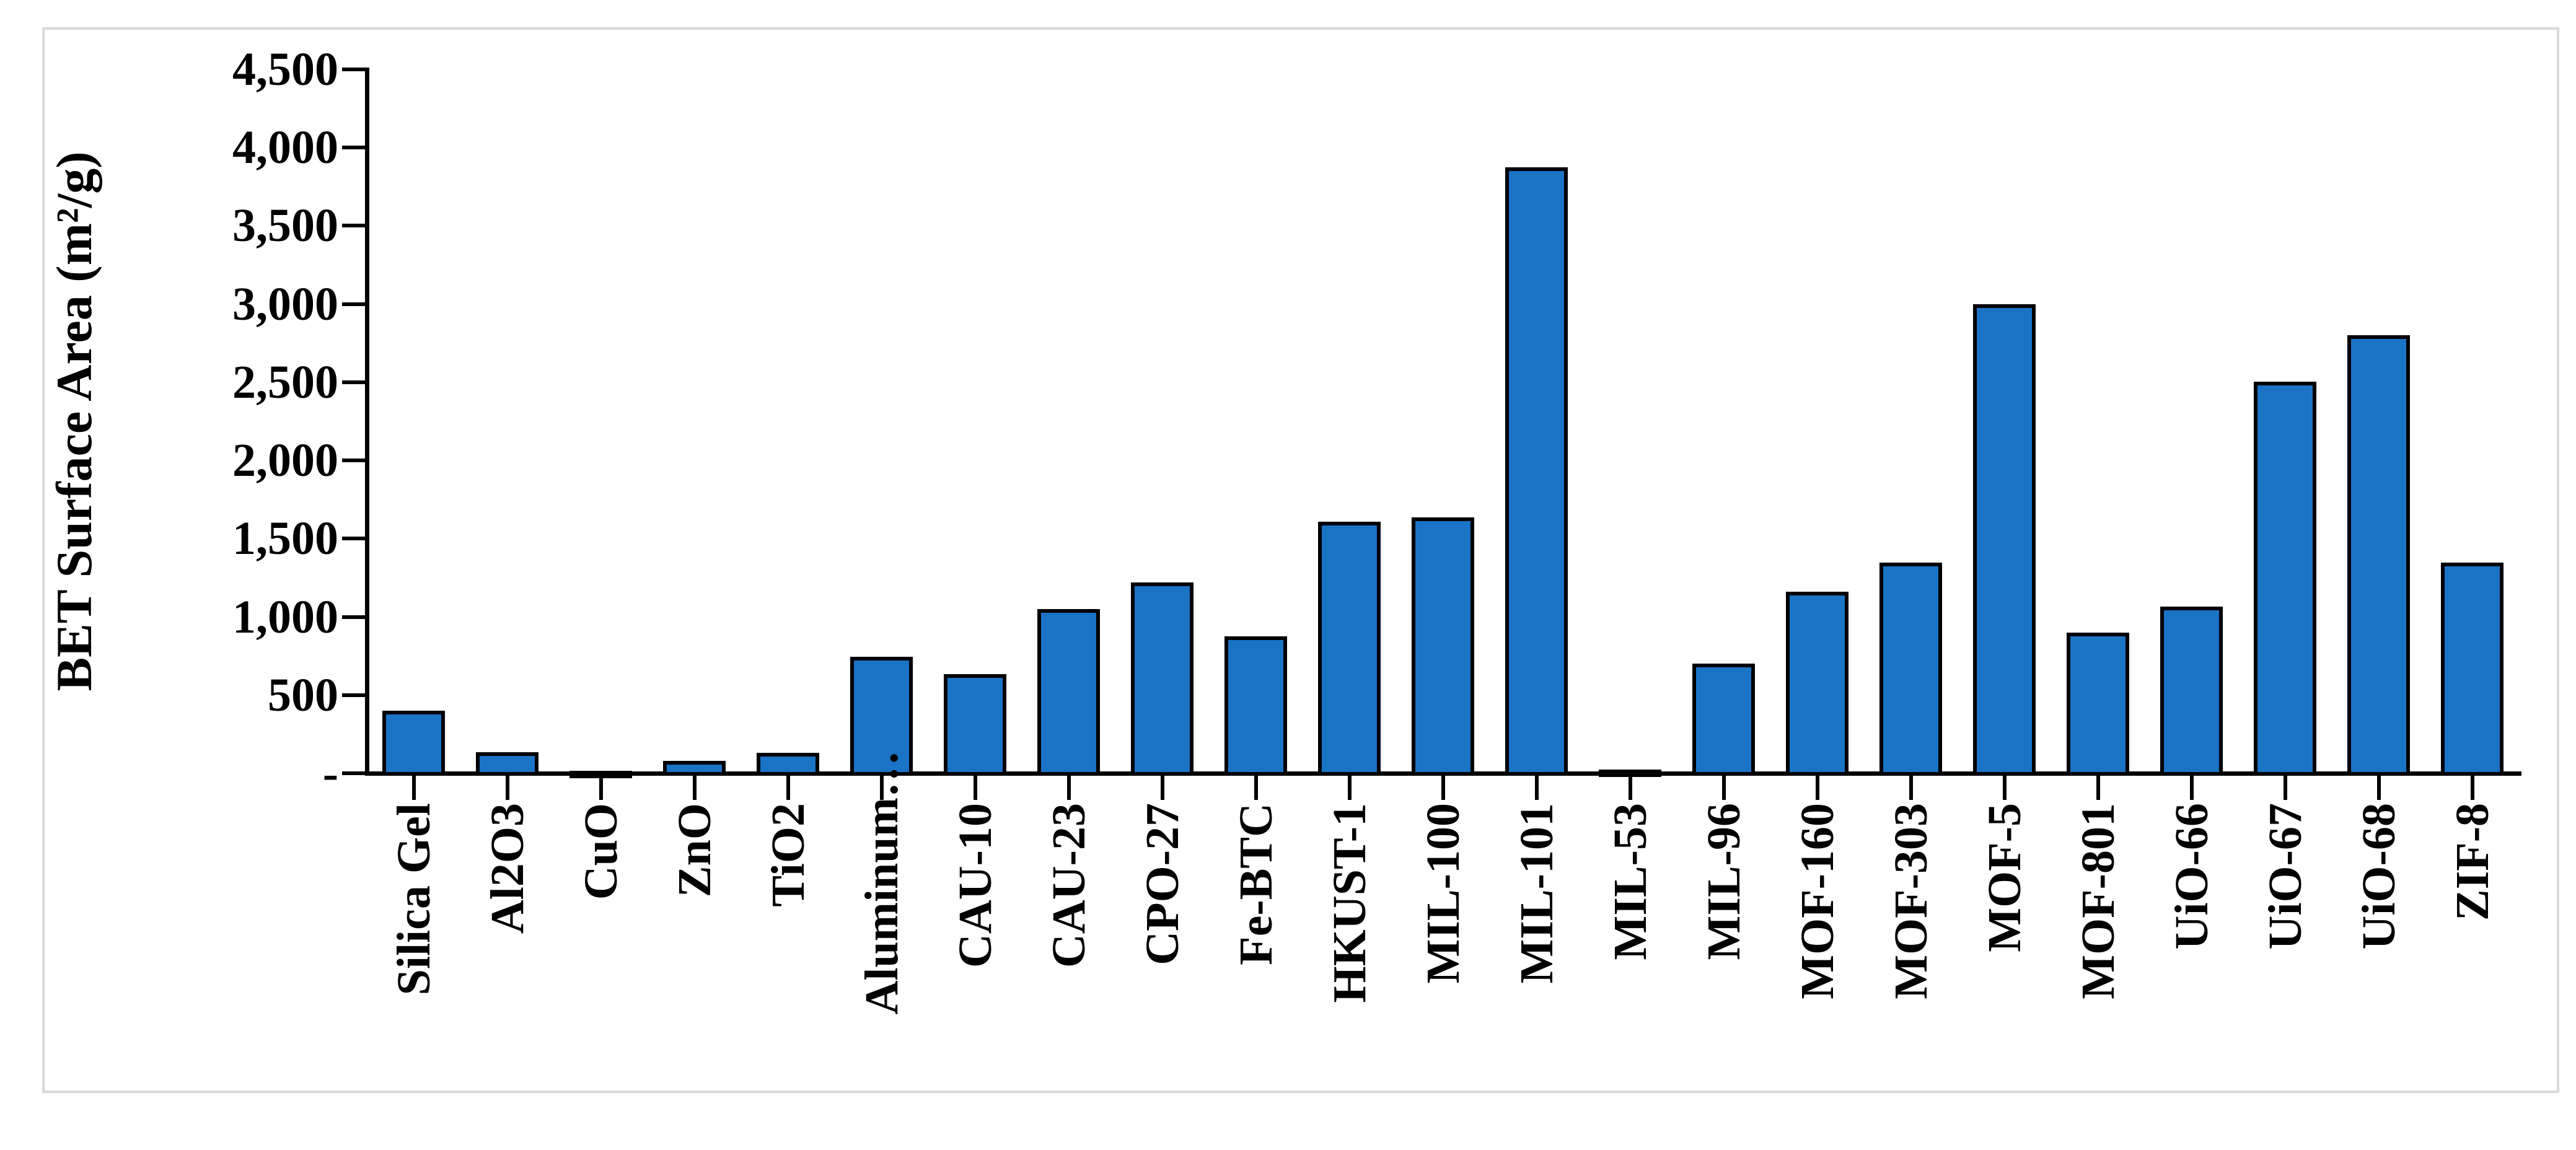 This screenshot has height=1150, width=2576. I want to click on y-tick-label: 1,500, so click(285, 538).